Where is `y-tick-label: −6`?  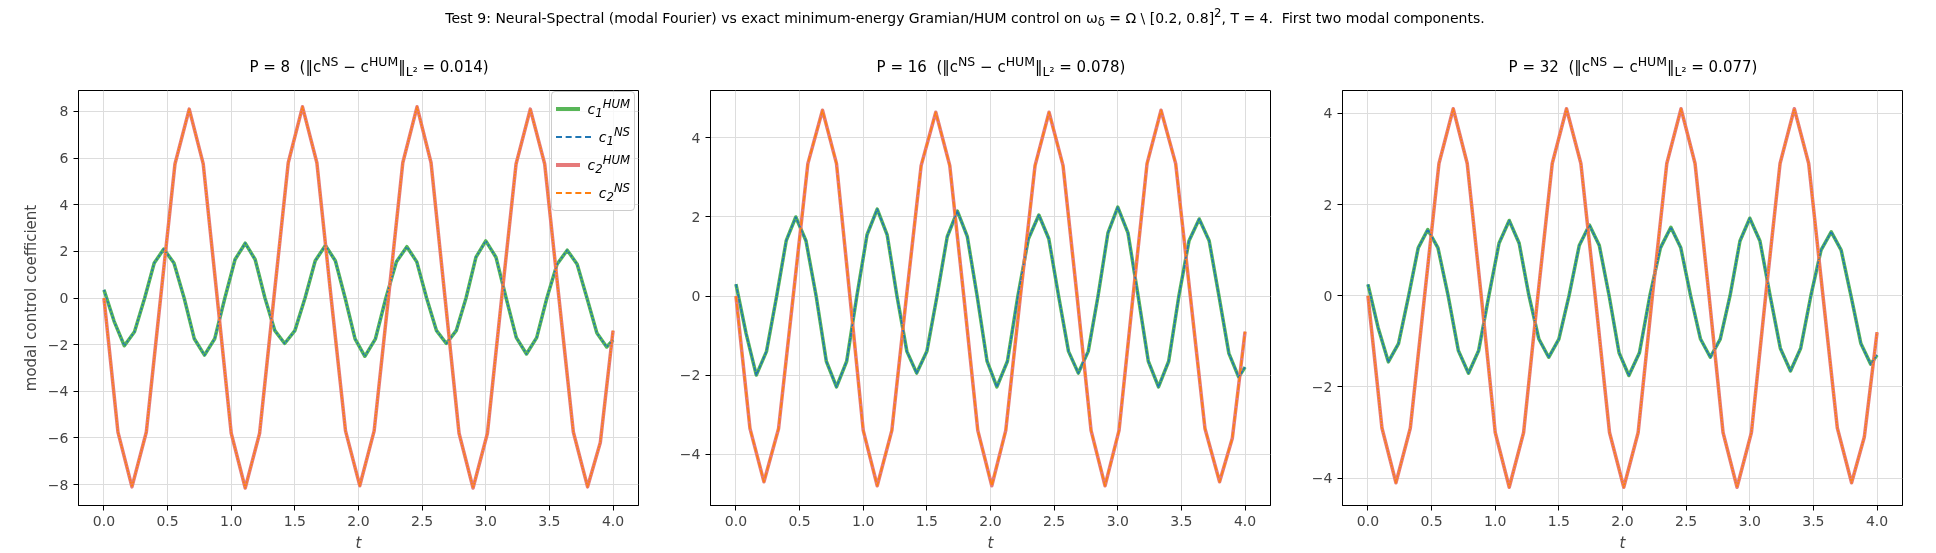
y-tick-label: −6 is located at coordinates (58, 437).